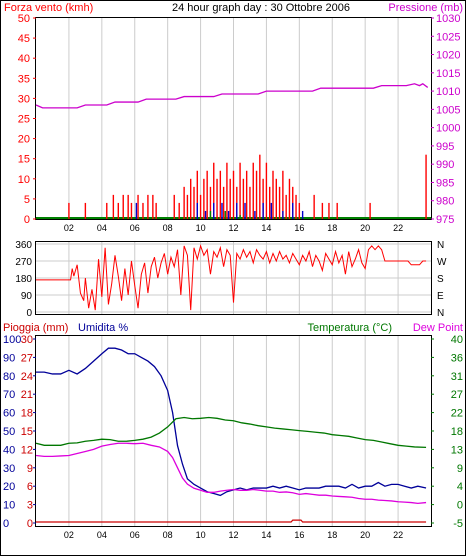 The image size is (466, 556). I want to click on dewpoint-line, so click(231, 473).